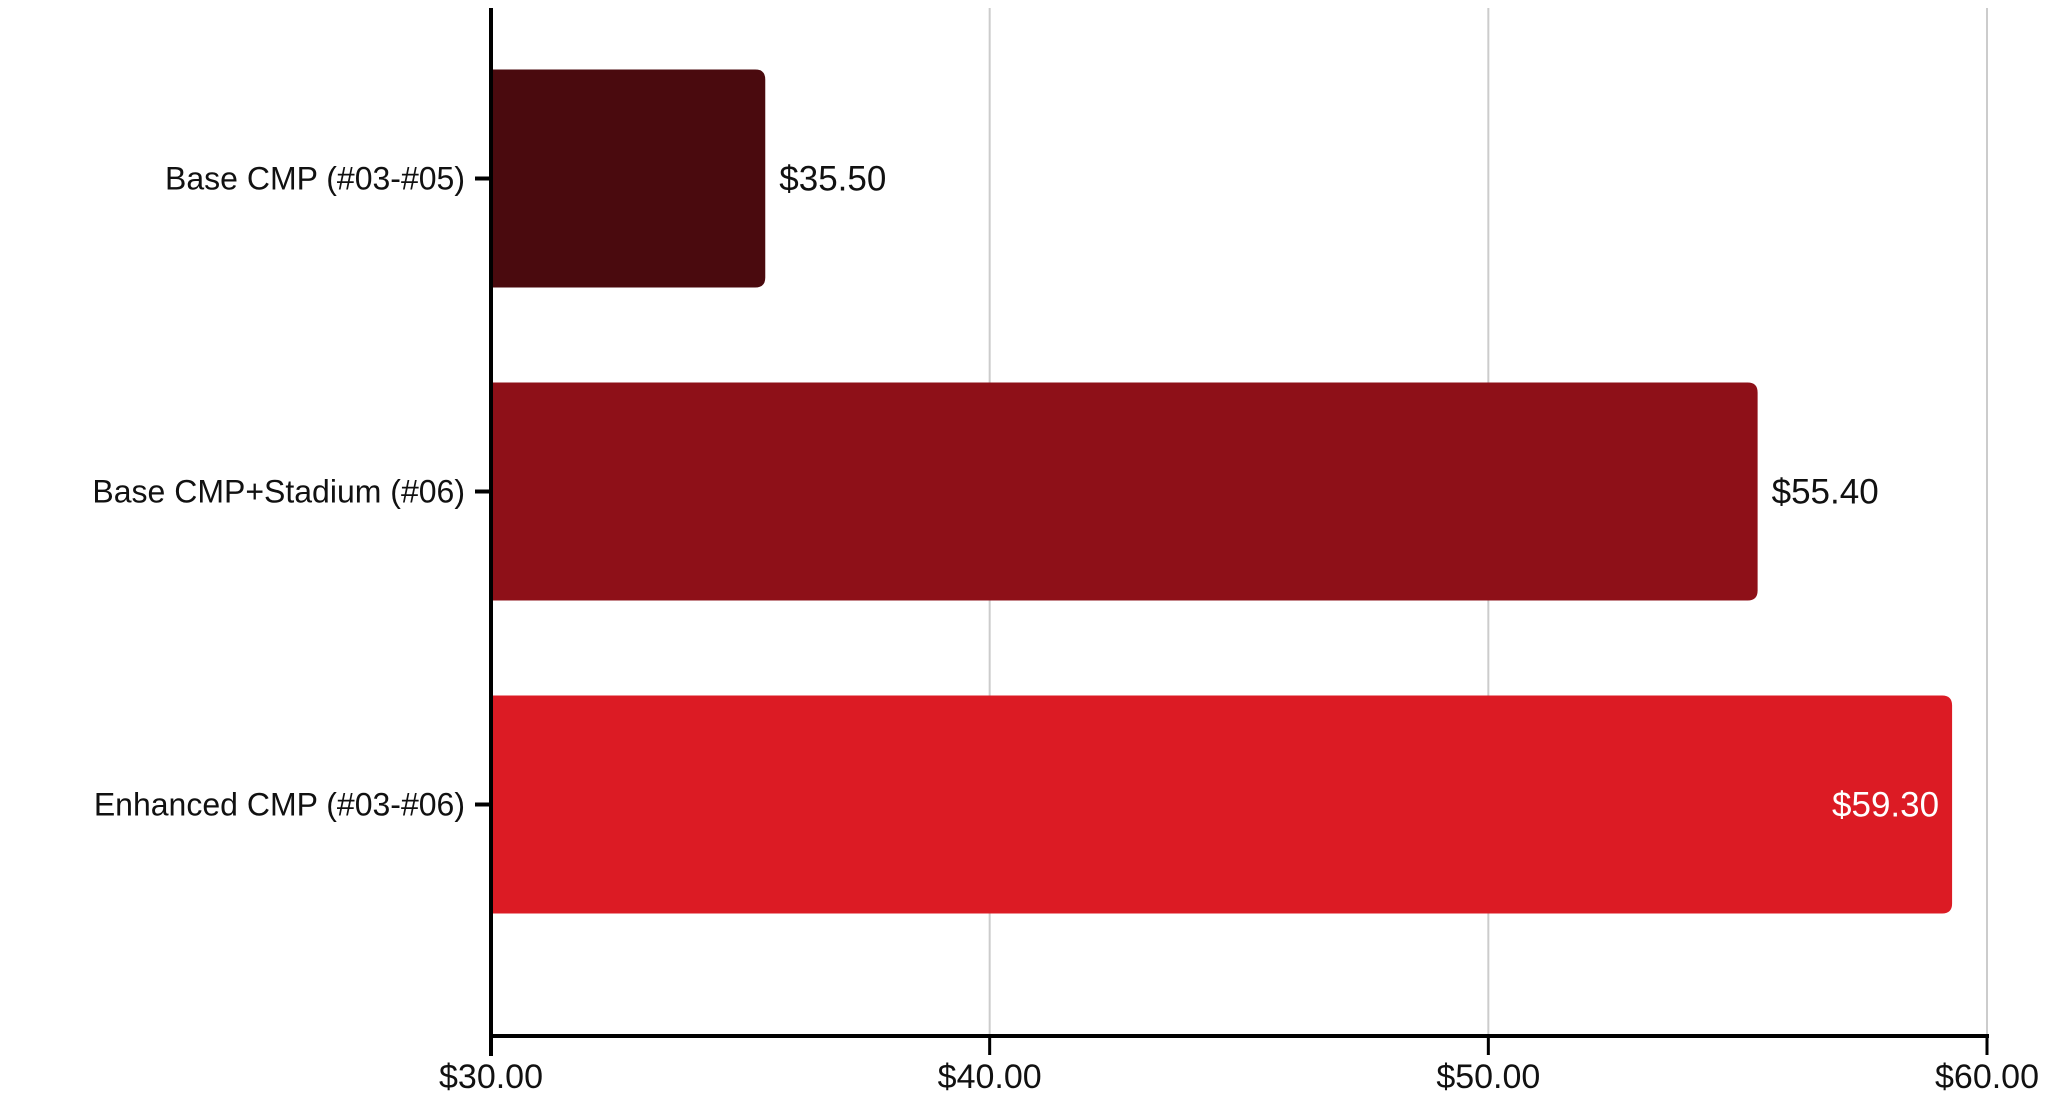 The width and height of the screenshot is (2064, 1094). What do you see at coordinates (990, 1076) in the screenshot?
I see `x-tick-label: $40.00` at bounding box center [990, 1076].